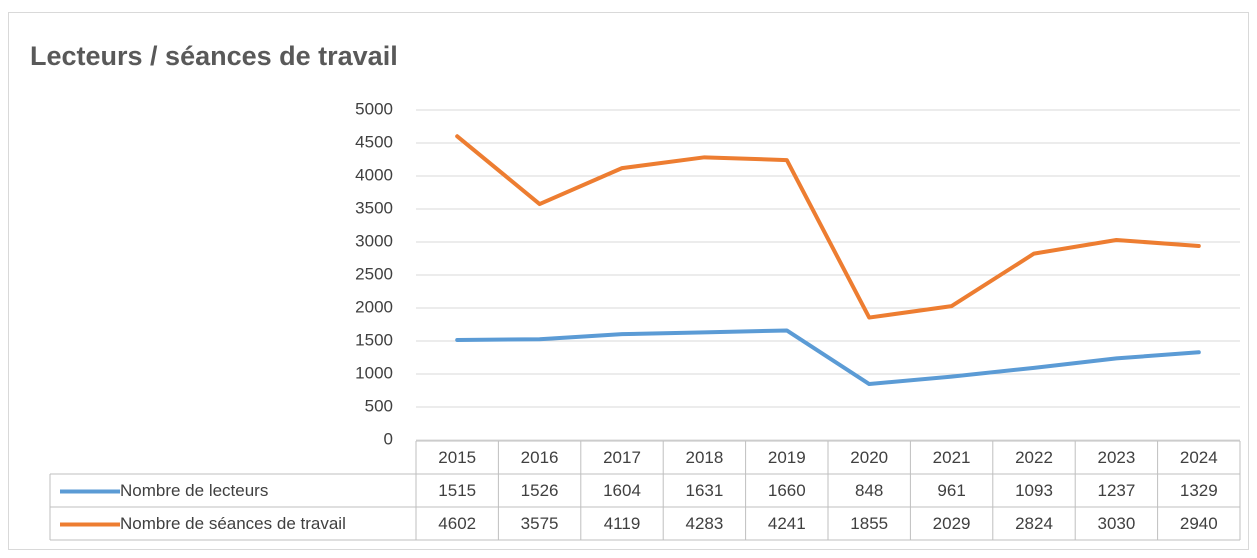 The width and height of the screenshot is (1257, 558). Describe the element at coordinates (622, 457) in the screenshot. I see `x-tick-label: 2017` at that location.